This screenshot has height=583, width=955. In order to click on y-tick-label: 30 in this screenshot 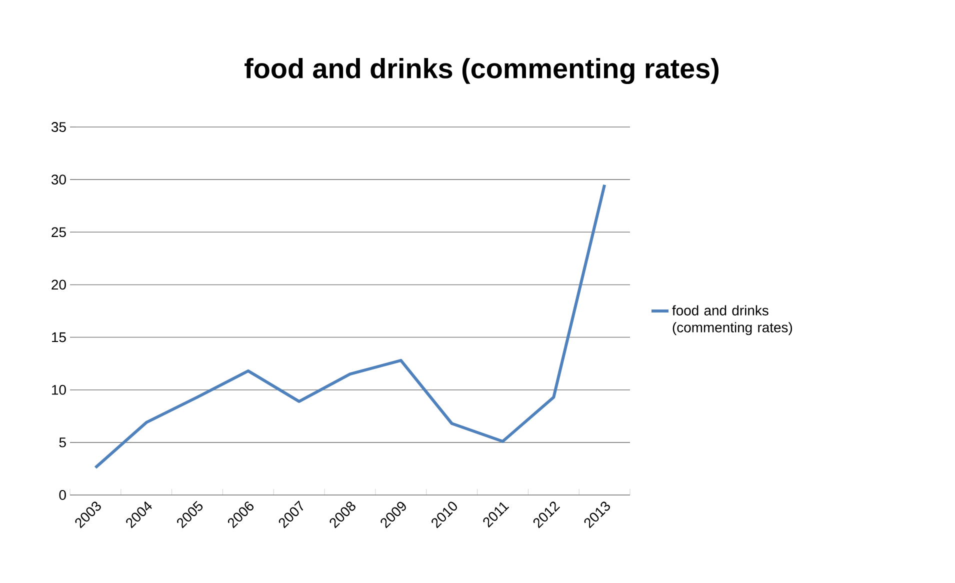, I will do `click(58, 179)`.